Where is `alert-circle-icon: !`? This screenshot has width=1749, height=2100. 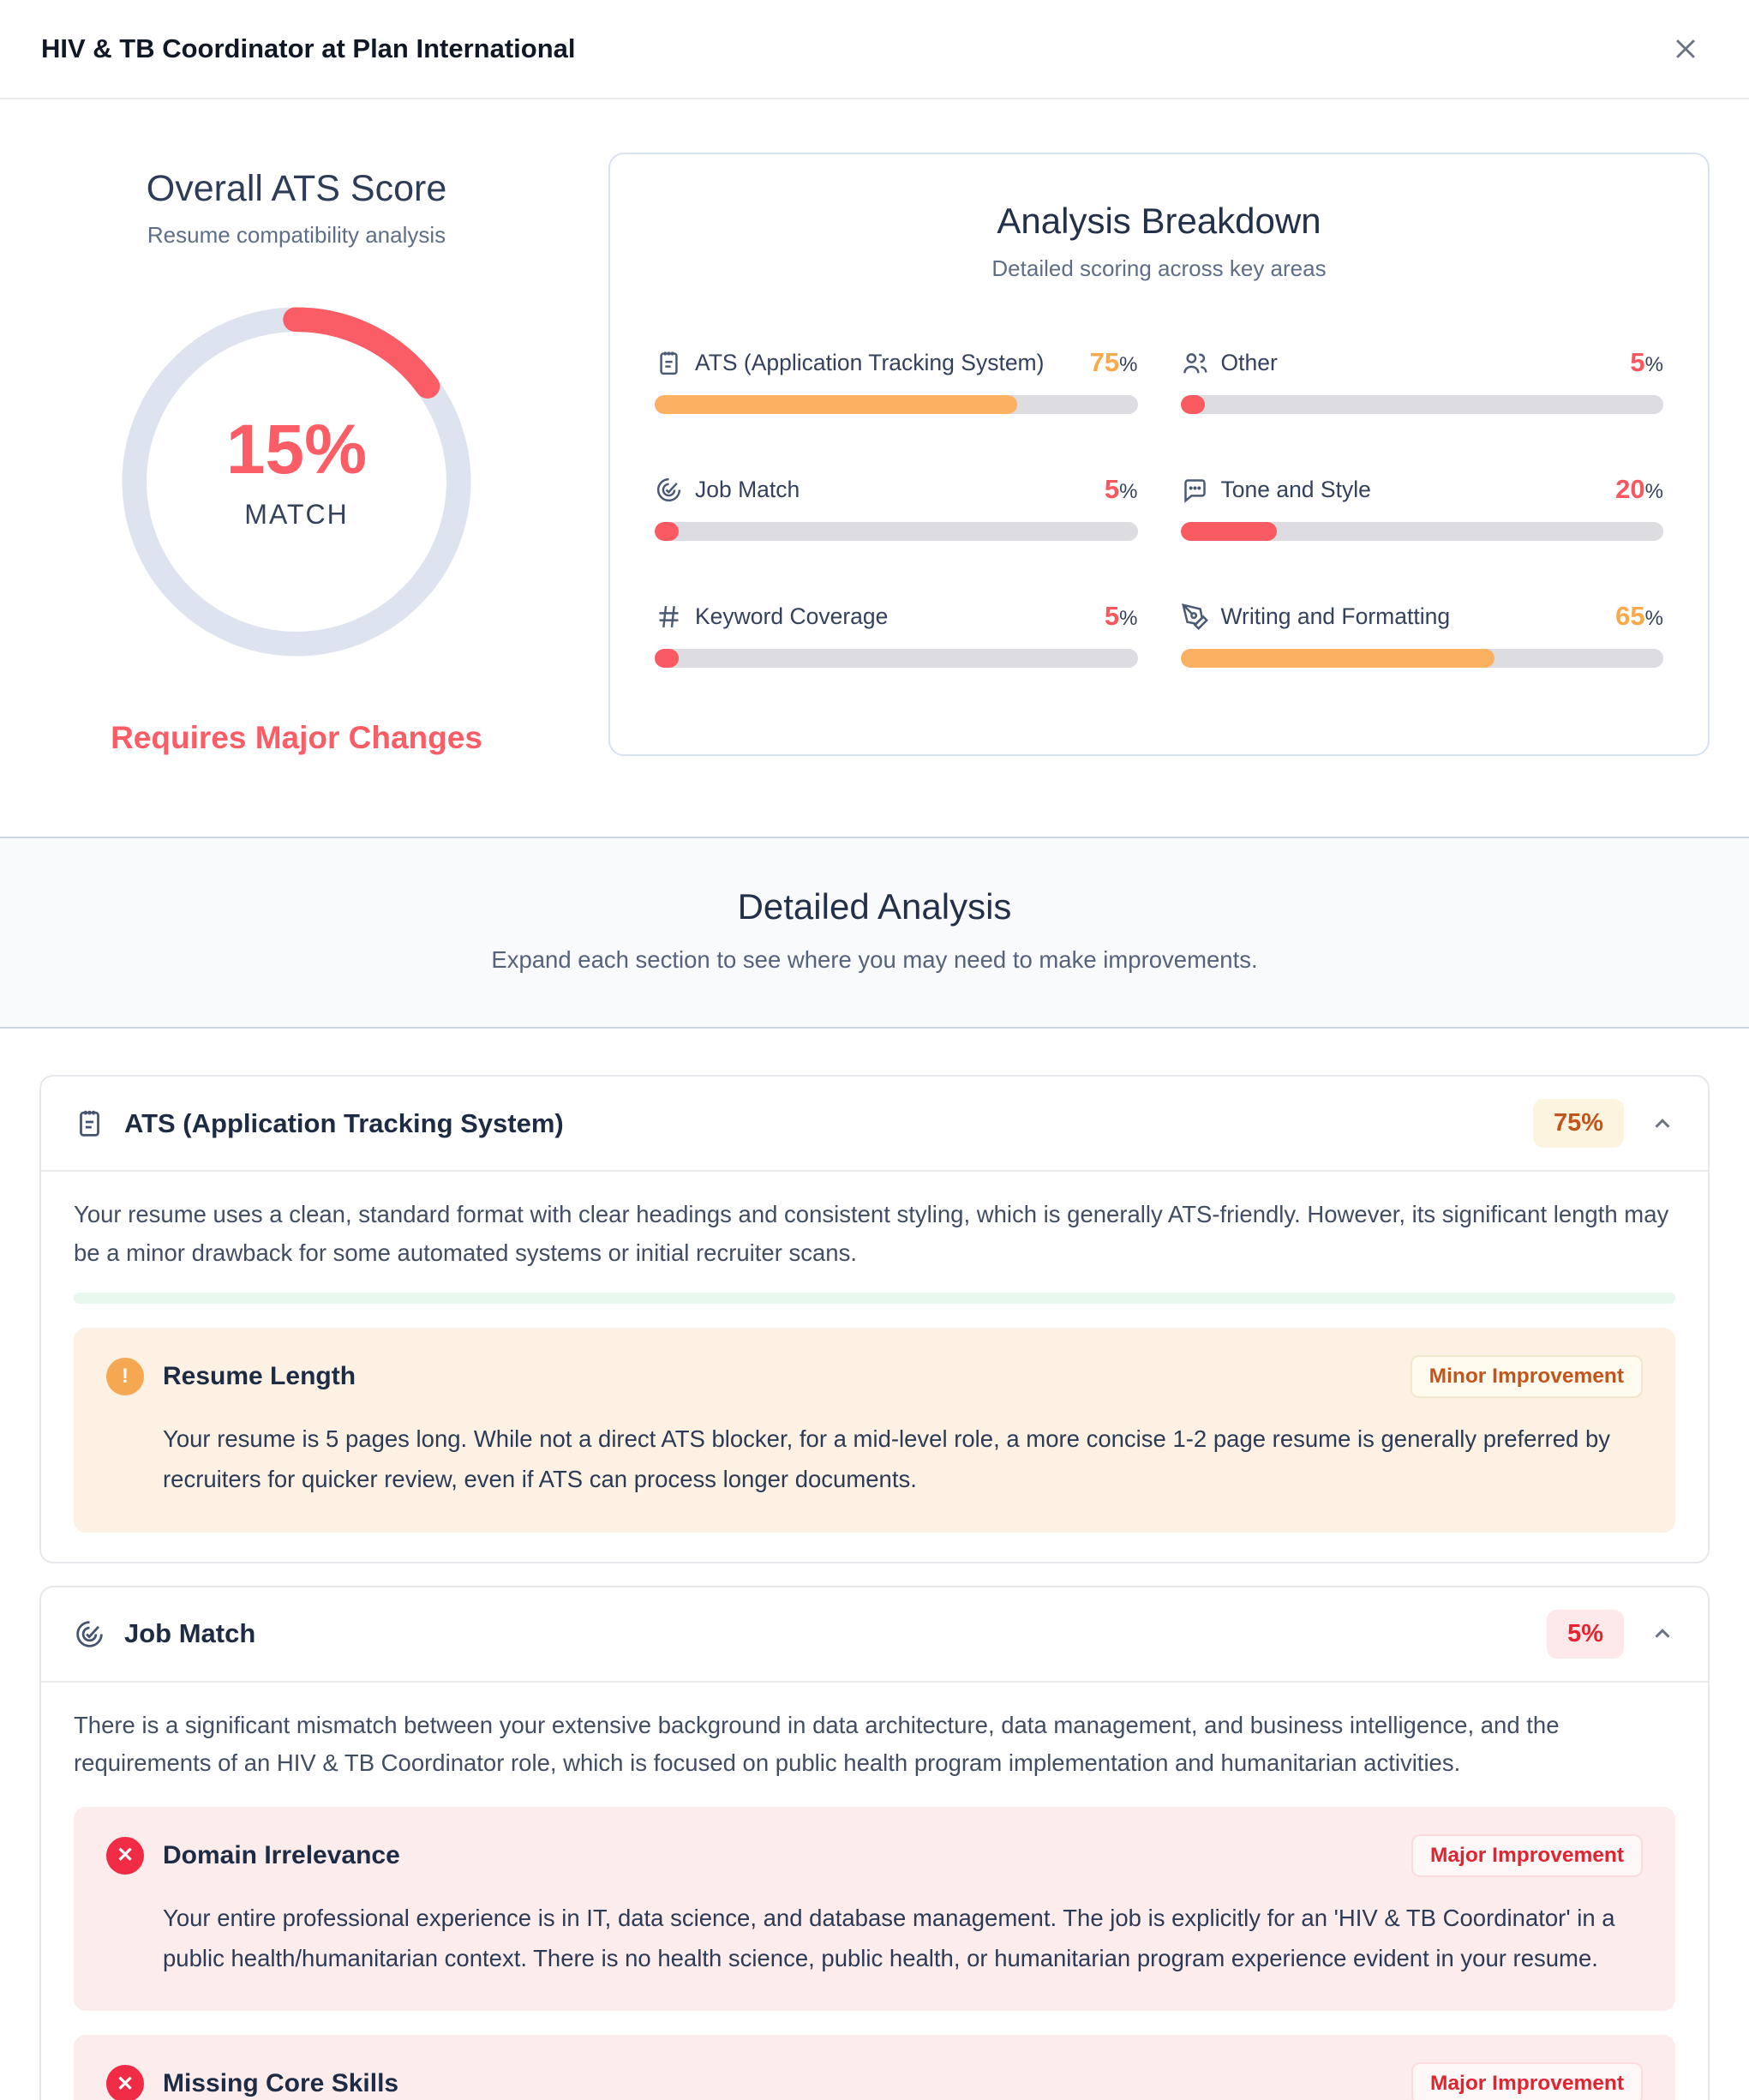 alert-circle-icon: ! is located at coordinates (125, 1377).